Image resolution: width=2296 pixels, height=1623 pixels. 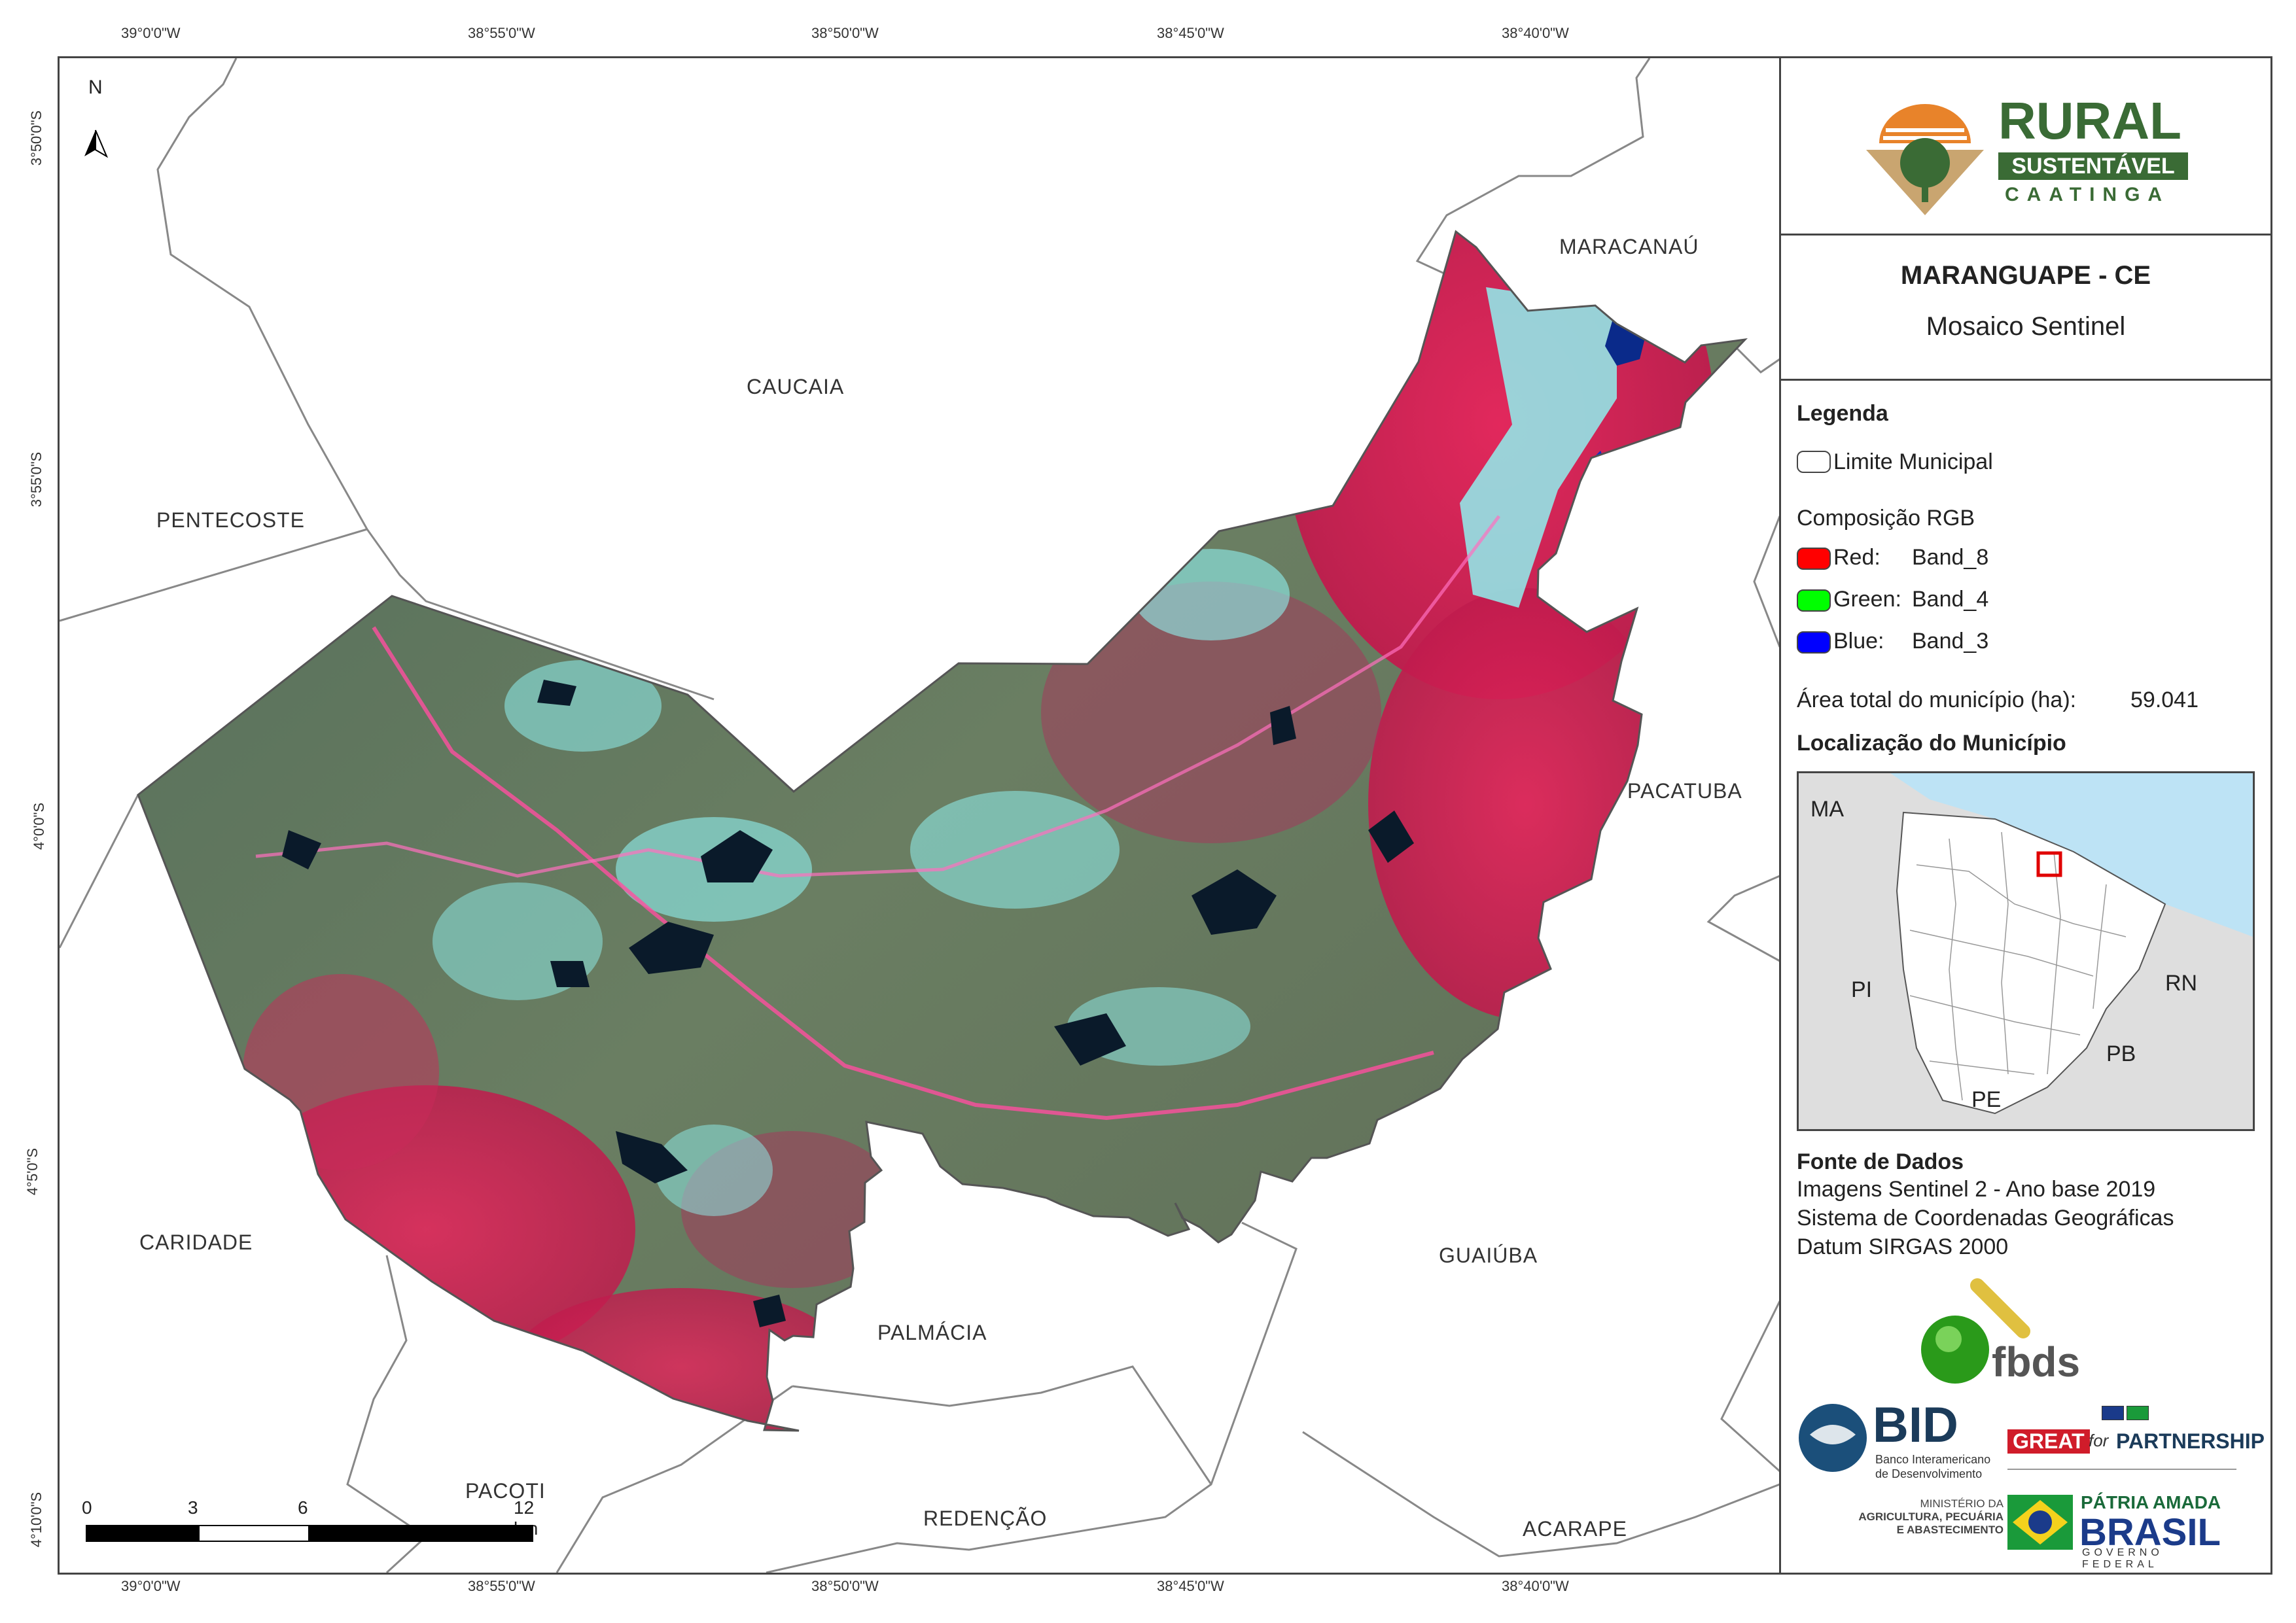 What do you see at coordinates (2151, 1502) in the screenshot?
I see `patria-amada: PÁTRIA AMADA` at bounding box center [2151, 1502].